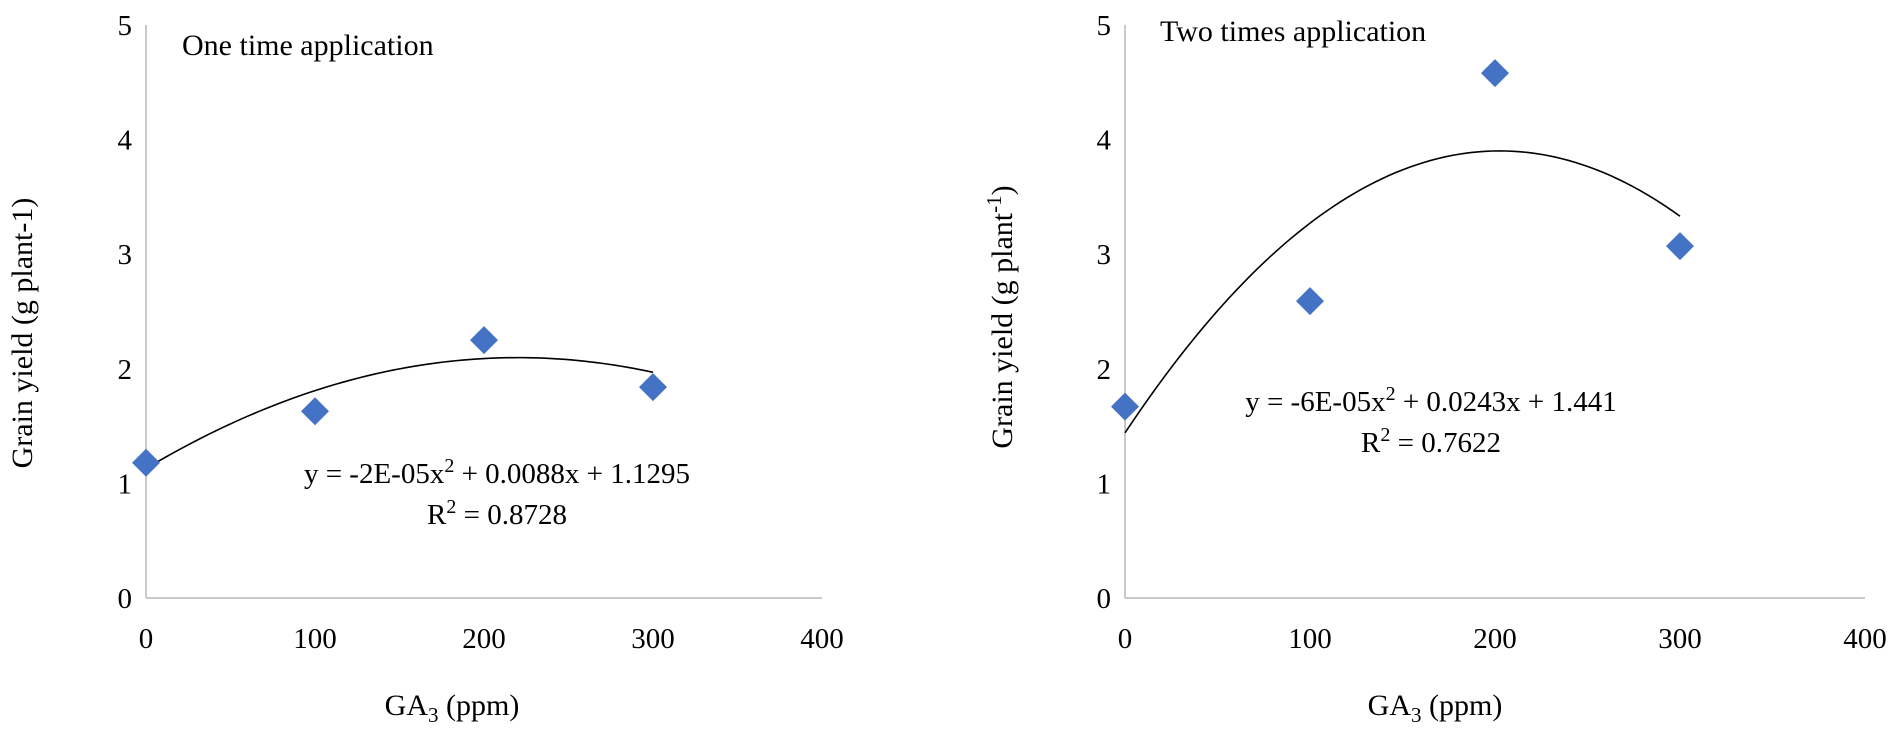 The image size is (1902, 737). Describe the element at coordinates (1431, 400) in the screenshot. I see `trend-equation: y = -6E-05x2 + 0.0243x + 1.441` at that location.